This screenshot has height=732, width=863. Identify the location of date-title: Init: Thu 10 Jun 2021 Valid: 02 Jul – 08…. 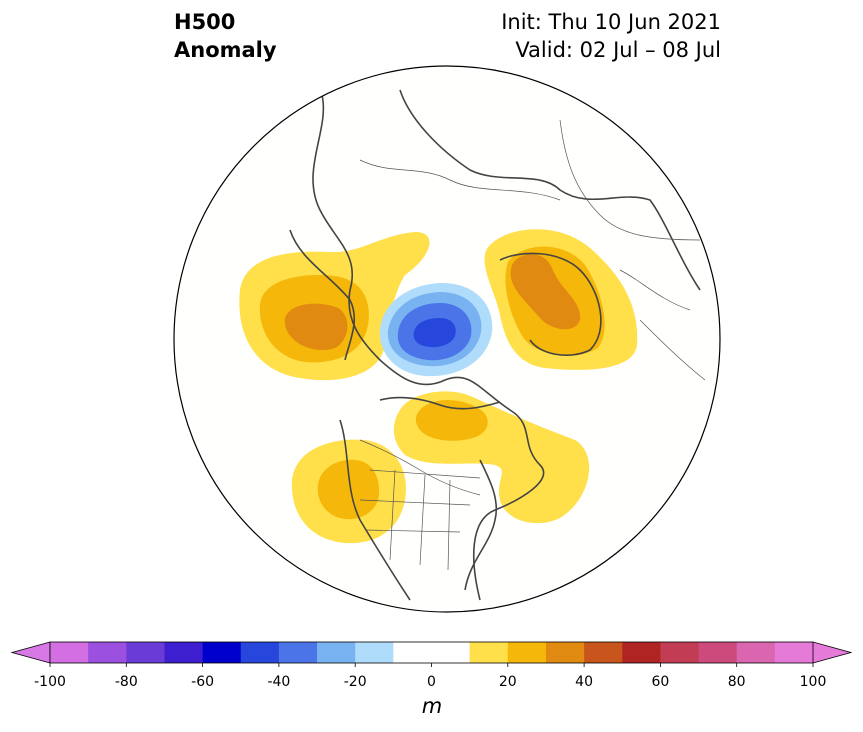
(611, 36).